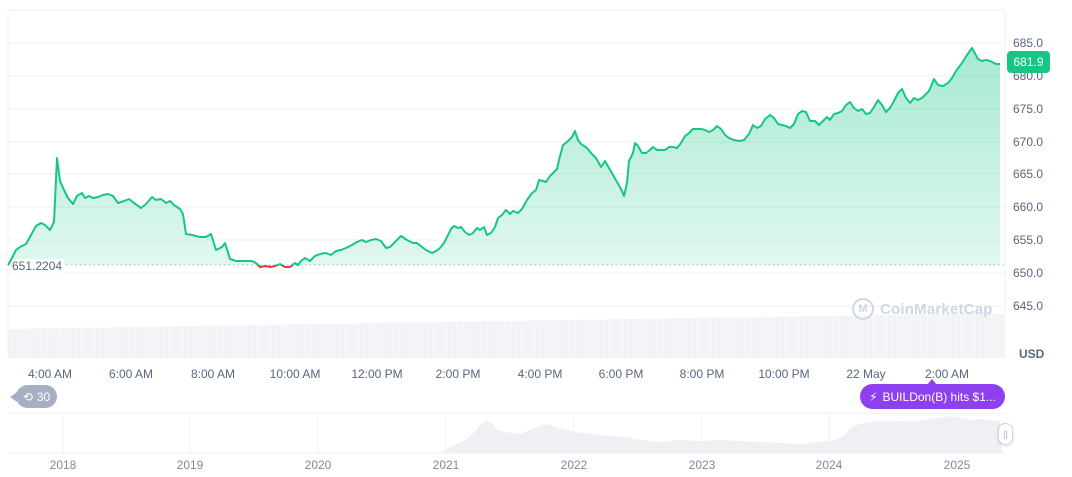 The height and width of the screenshot is (477, 1072). Describe the element at coordinates (1032, 354) in the screenshot. I see `currency-label: USD` at that location.